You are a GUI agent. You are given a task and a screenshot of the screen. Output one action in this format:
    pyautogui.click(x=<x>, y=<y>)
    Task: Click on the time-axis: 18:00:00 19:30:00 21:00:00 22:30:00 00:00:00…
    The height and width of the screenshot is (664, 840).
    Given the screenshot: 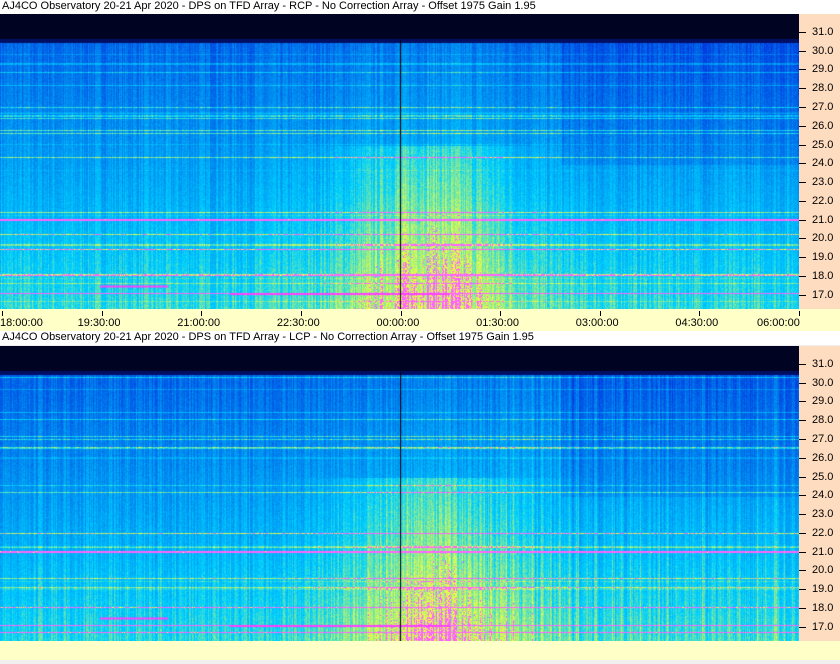 What is the action you would take?
    pyautogui.click(x=420, y=320)
    